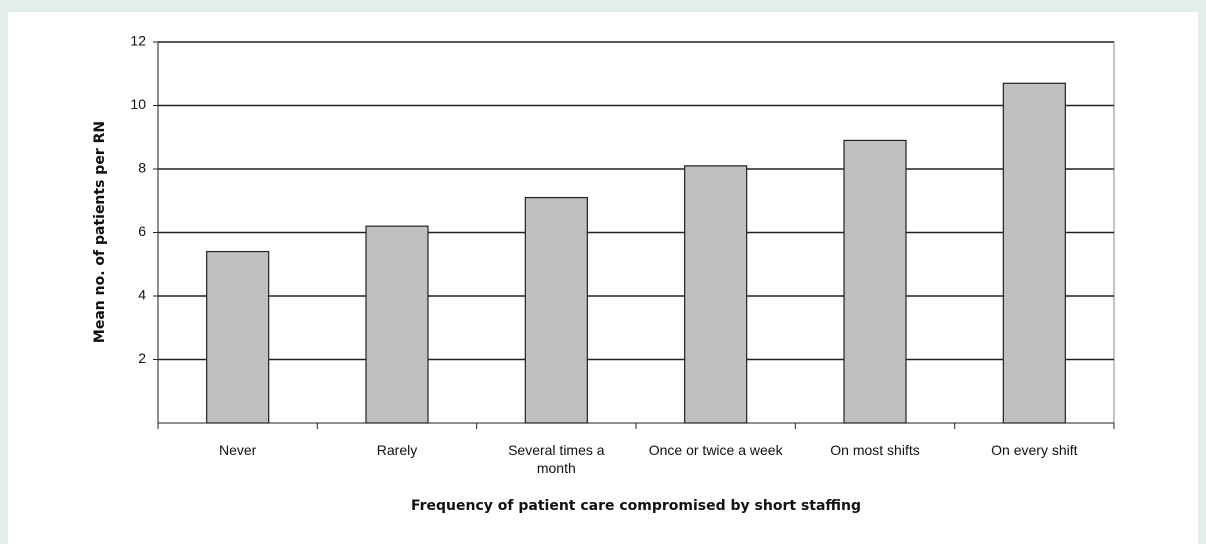 The image size is (1206, 544). I want to click on y-tick-label: 2, so click(142, 358).